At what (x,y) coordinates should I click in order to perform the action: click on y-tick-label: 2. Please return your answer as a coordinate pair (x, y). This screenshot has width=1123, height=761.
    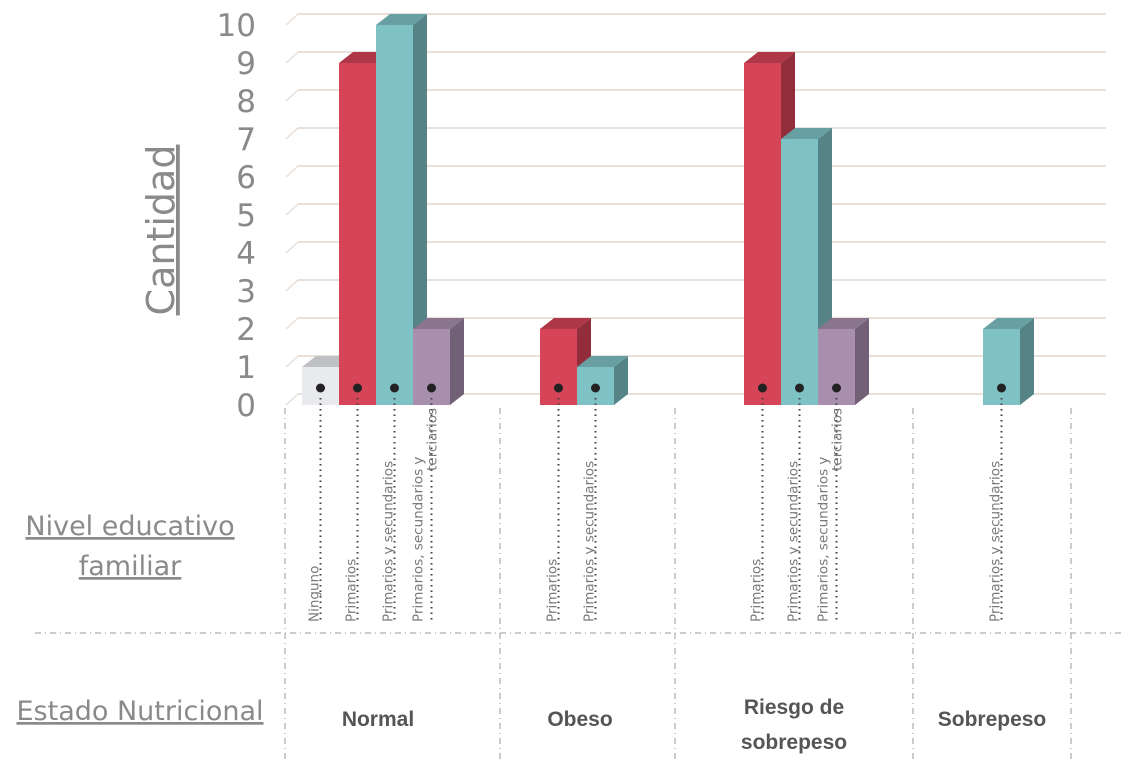
    Looking at the image, I should click on (246, 330).